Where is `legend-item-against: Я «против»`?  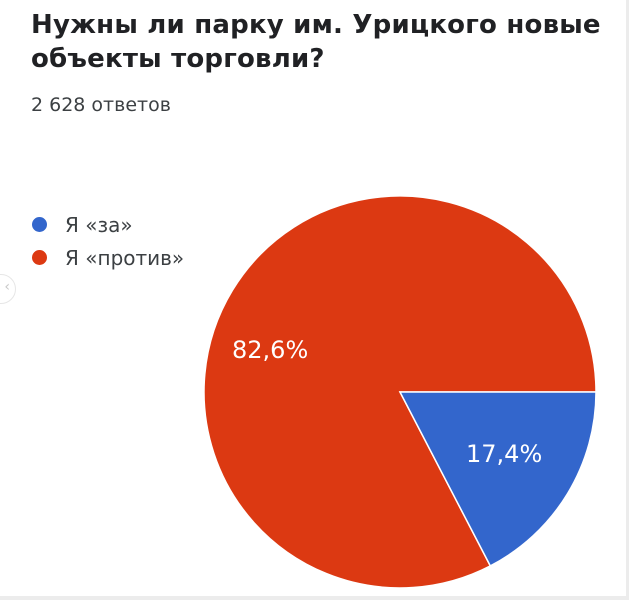 legend-item-against: Я «против» is located at coordinates (108, 257).